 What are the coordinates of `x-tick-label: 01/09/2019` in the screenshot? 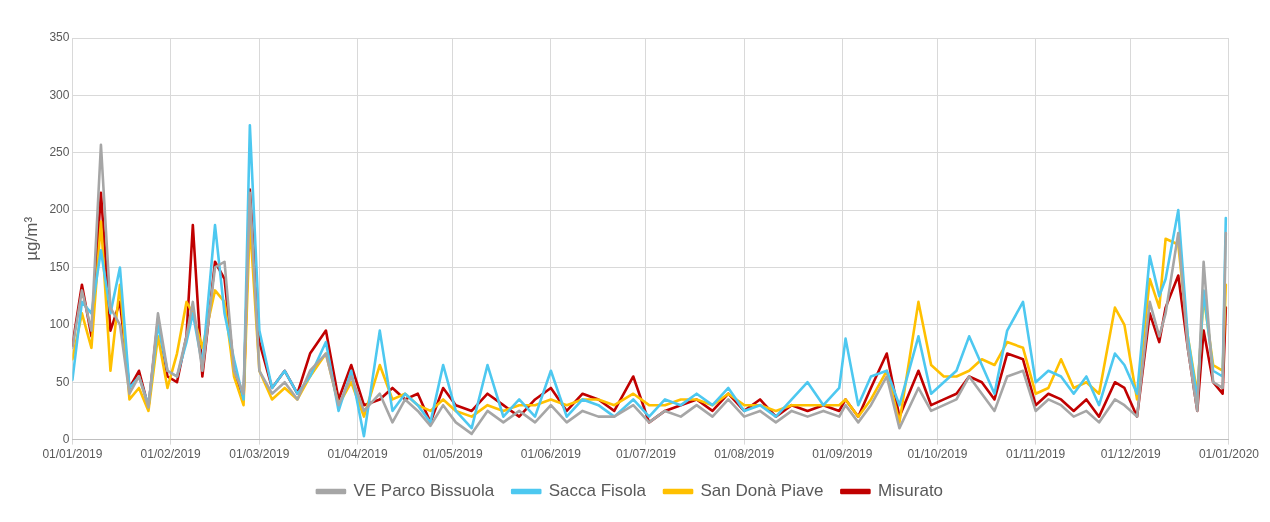 It's located at (842, 454).